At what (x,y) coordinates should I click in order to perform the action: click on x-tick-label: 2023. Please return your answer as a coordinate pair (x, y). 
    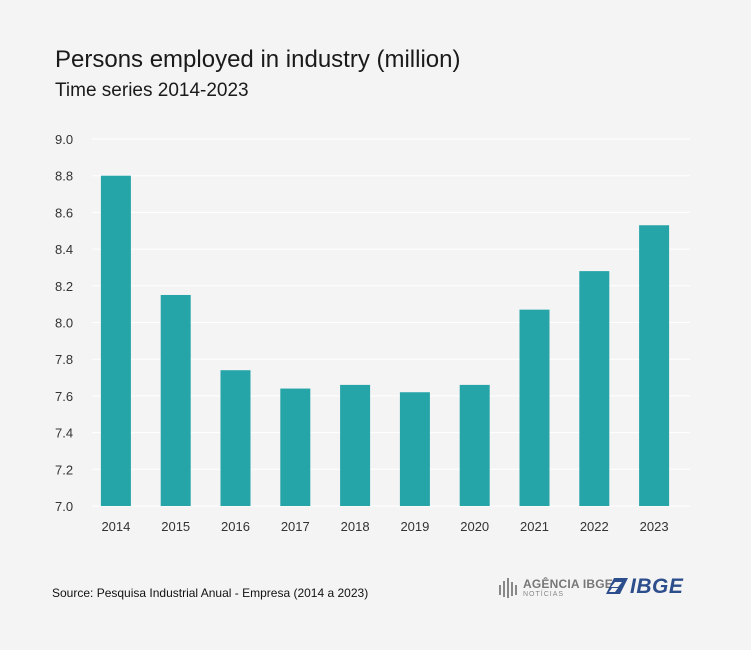
    Looking at the image, I should click on (654, 526).